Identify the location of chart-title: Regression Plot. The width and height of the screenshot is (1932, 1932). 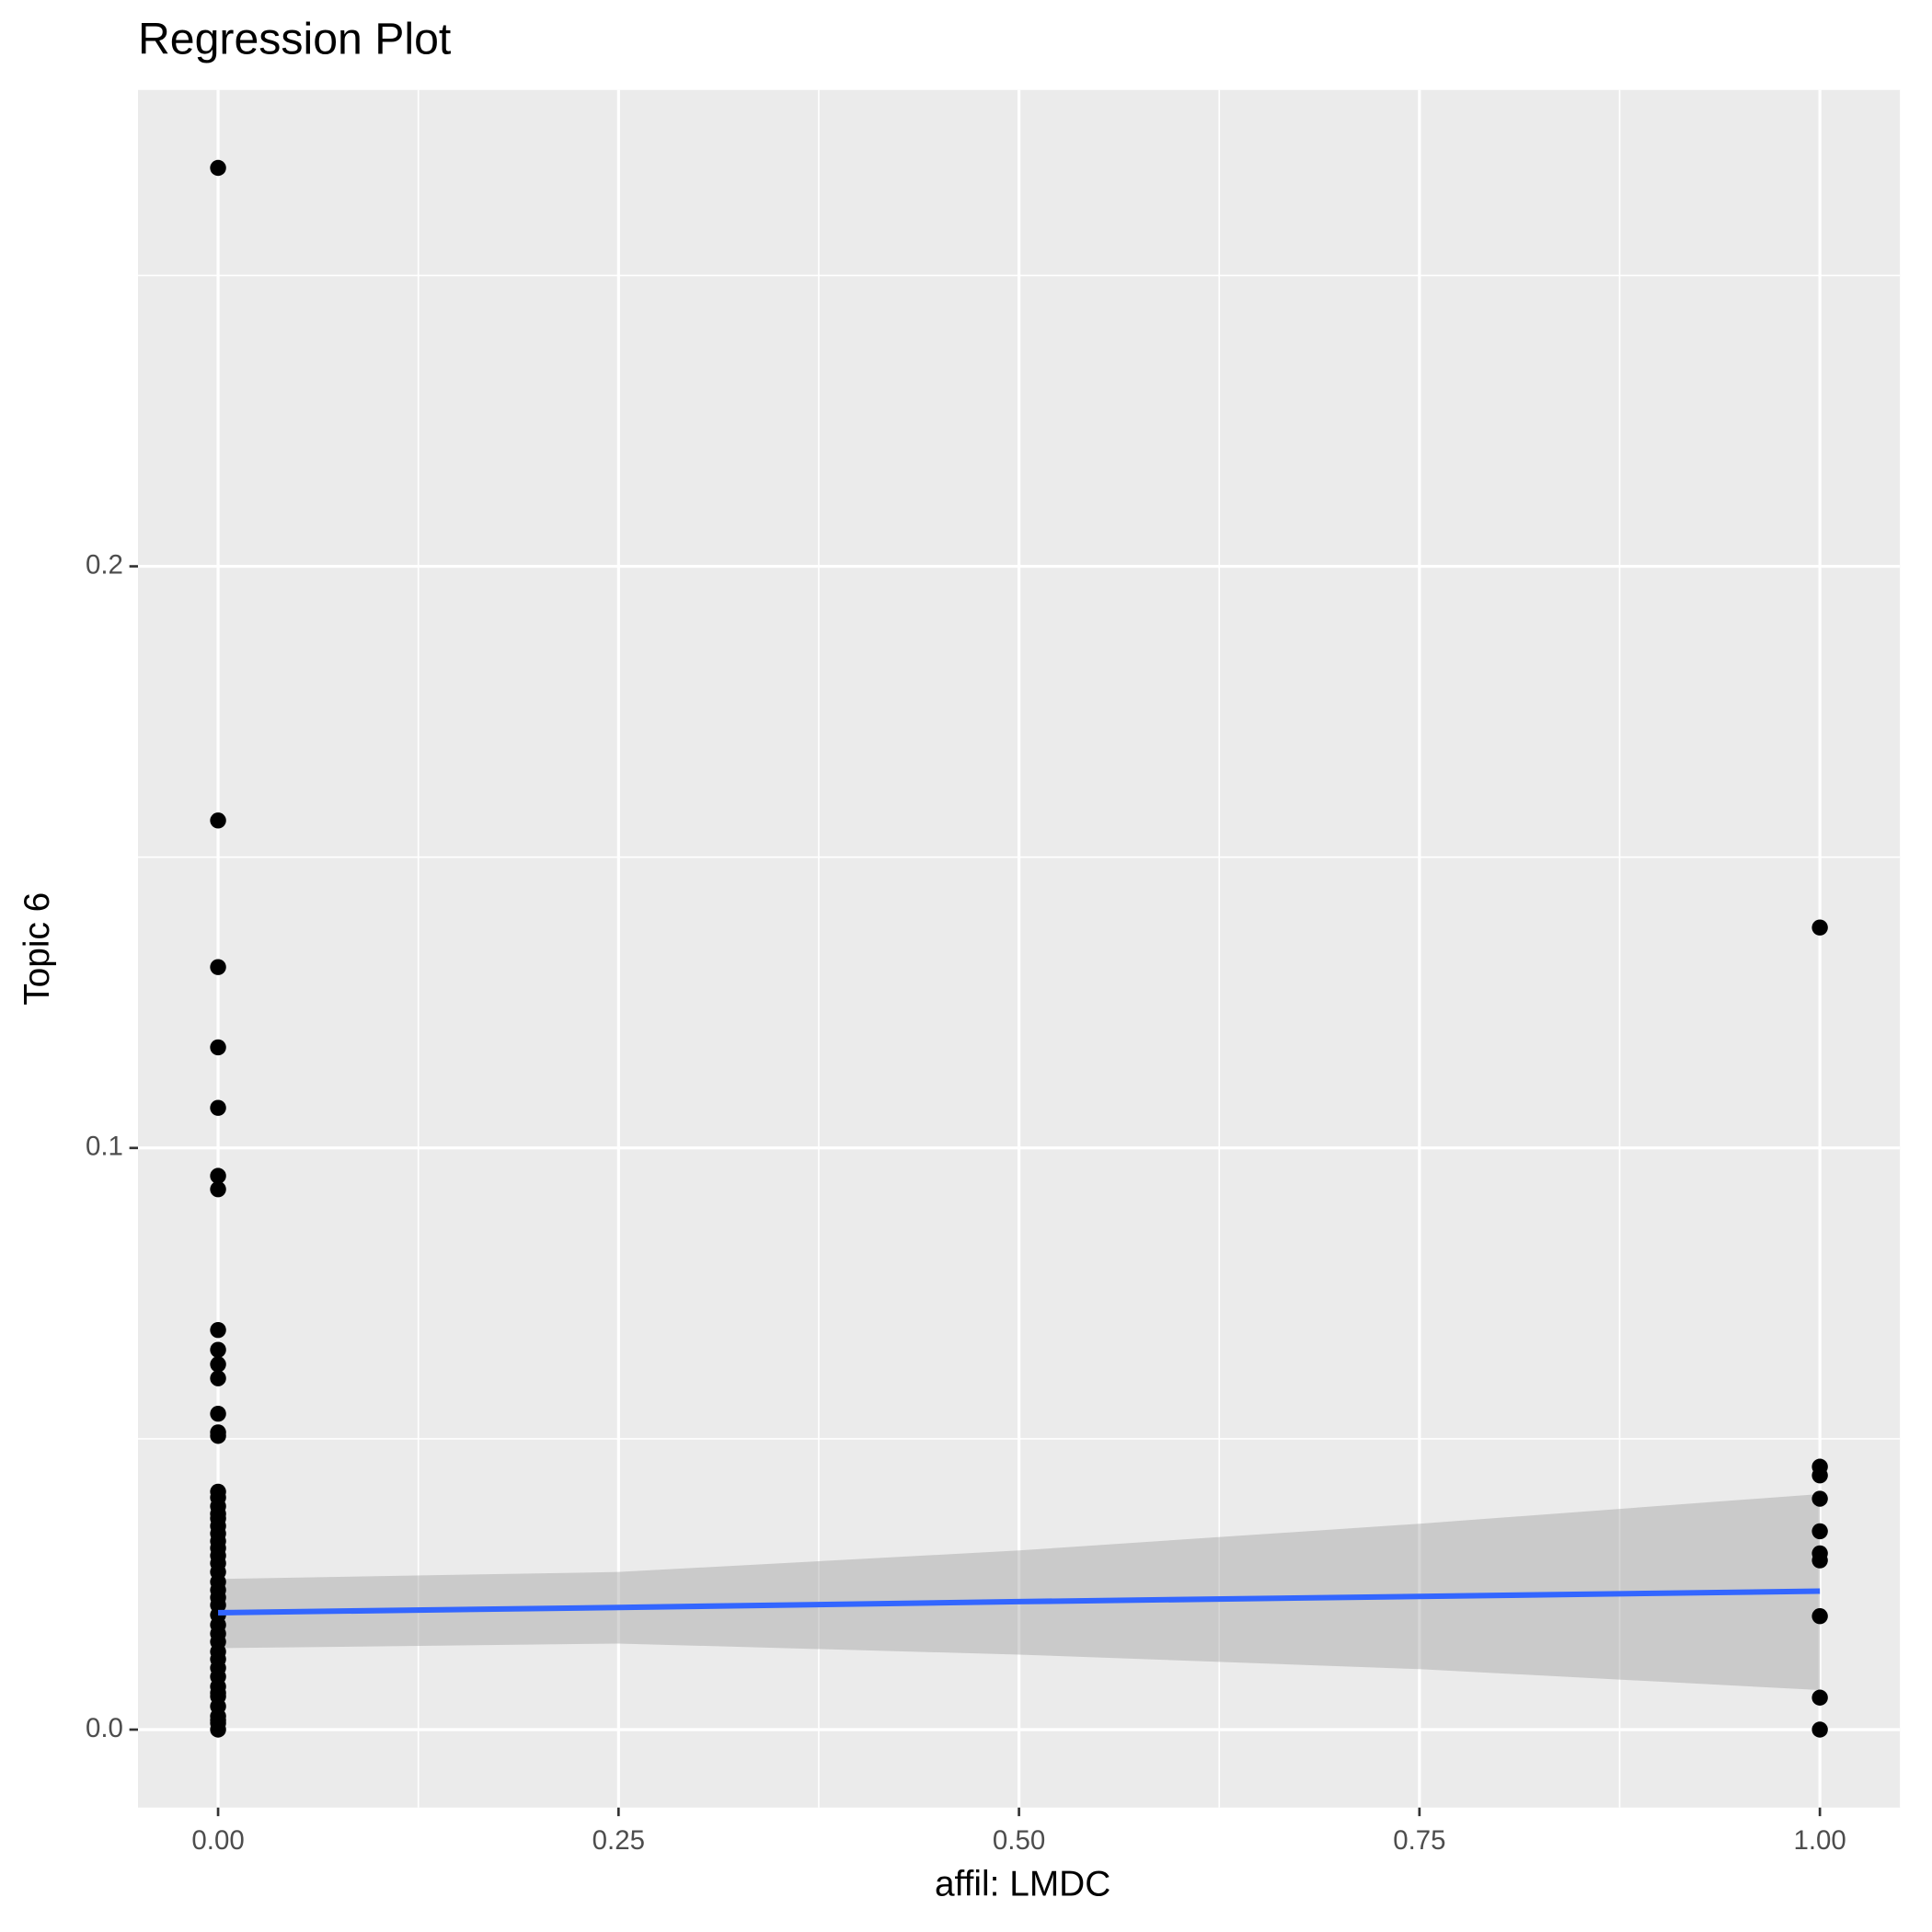
(295, 38).